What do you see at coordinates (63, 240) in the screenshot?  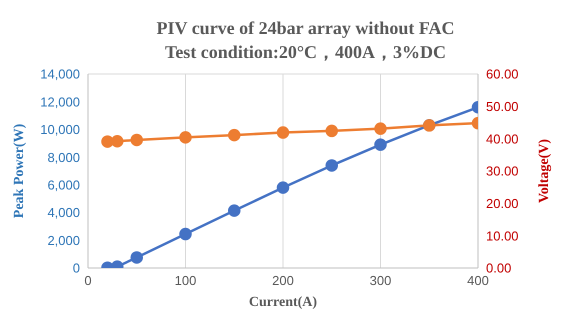 I see `y-tick-label: 2,000` at bounding box center [63, 240].